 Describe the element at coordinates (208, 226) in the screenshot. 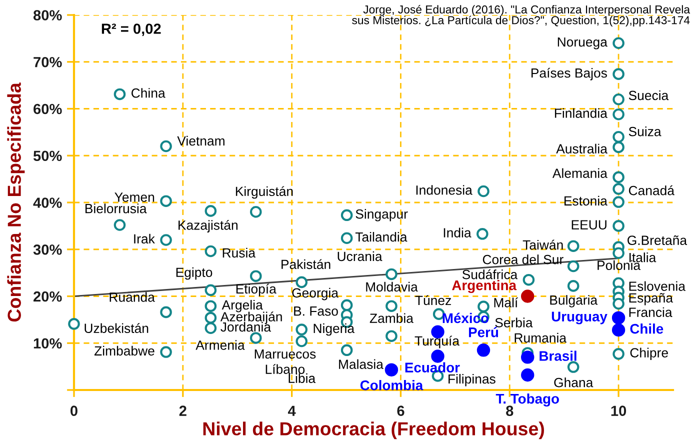

I see `annotation: Kazajistán` at that location.